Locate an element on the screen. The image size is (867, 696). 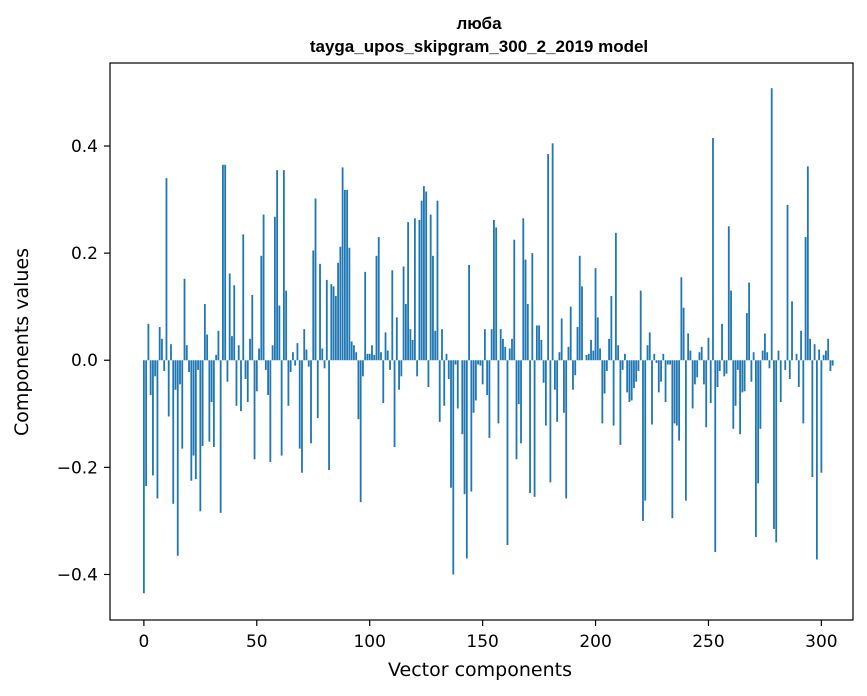
x-tick-label: 100 is located at coordinates (369, 642).